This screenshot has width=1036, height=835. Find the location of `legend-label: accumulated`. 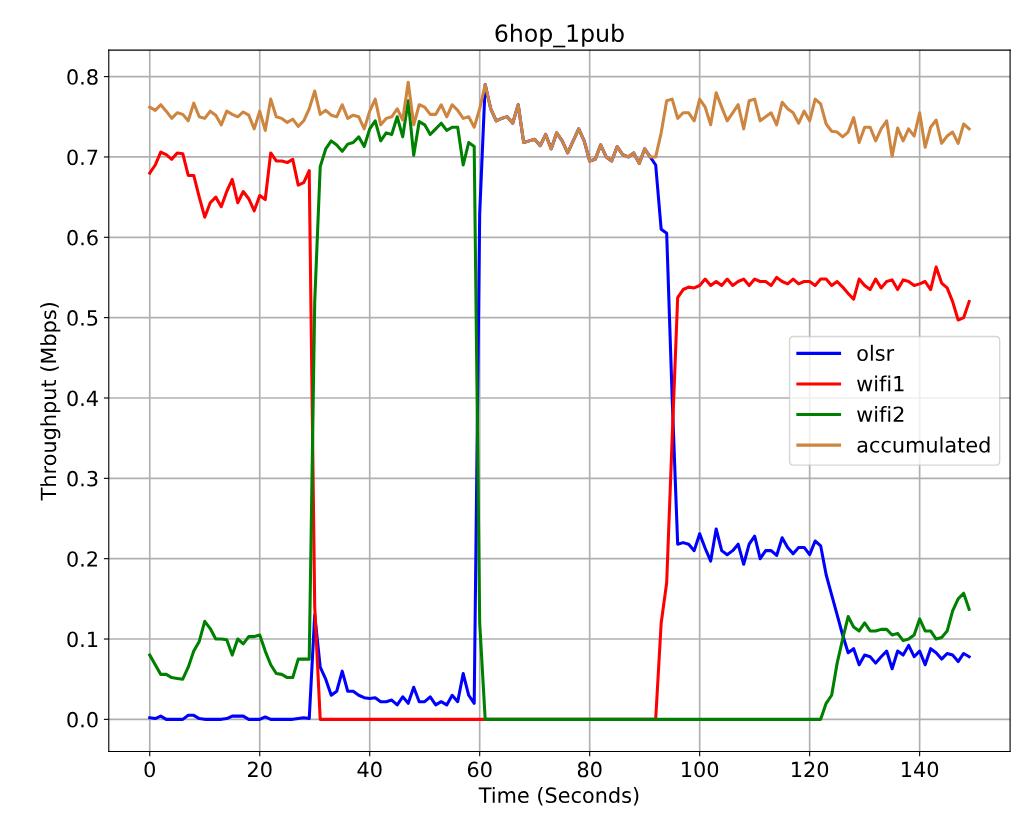

legend-label: accumulated is located at coordinates (923, 444).